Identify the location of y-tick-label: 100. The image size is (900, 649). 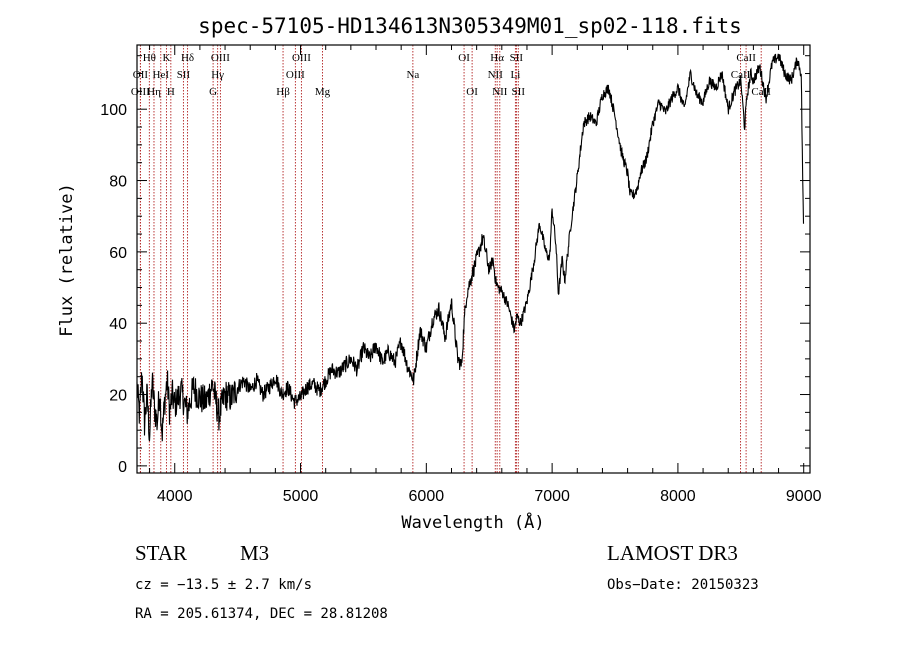
(113, 110).